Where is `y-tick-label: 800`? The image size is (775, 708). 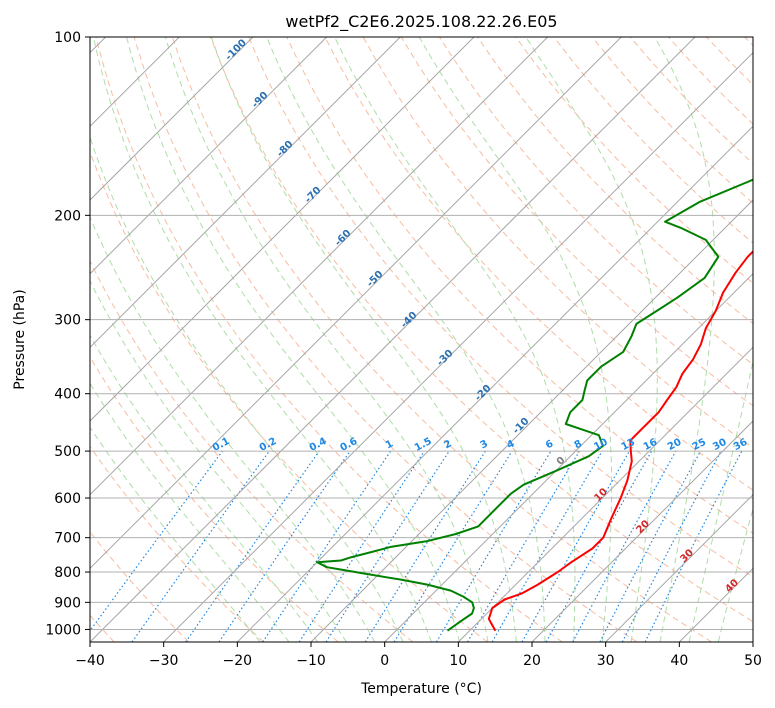 y-tick-label: 800 is located at coordinates (67, 573).